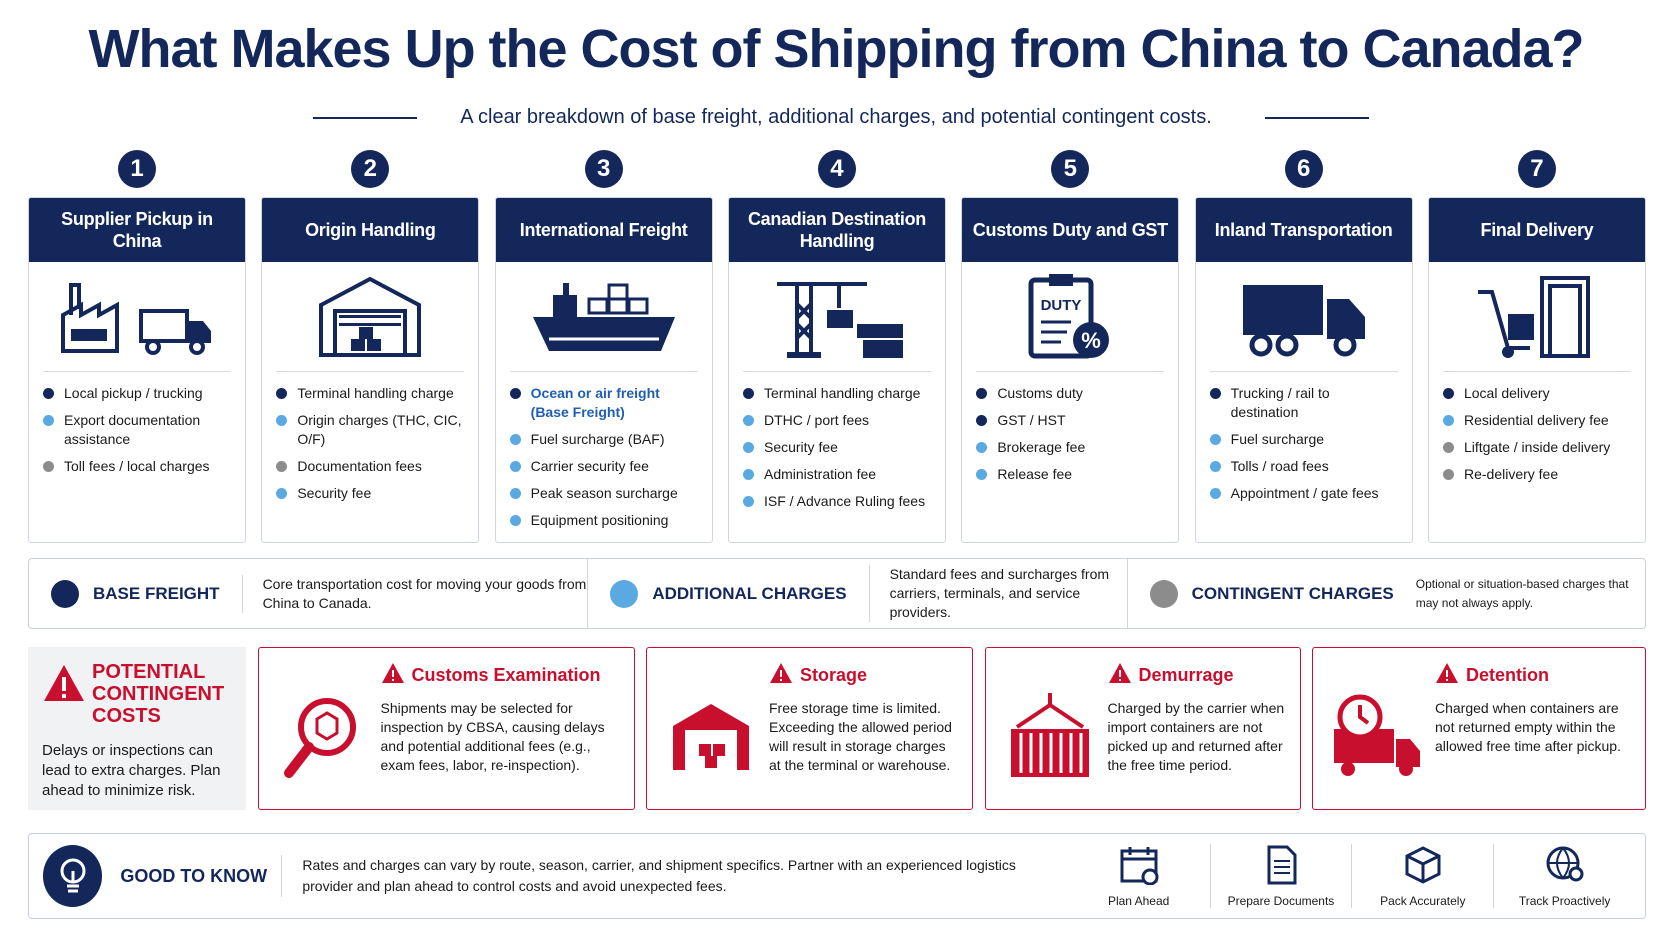 Image resolution: width=1672 pixels, height=941 pixels. Describe the element at coordinates (137, 230) in the screenshot. I see `step-title: Supplier Pickup in China` at that location.